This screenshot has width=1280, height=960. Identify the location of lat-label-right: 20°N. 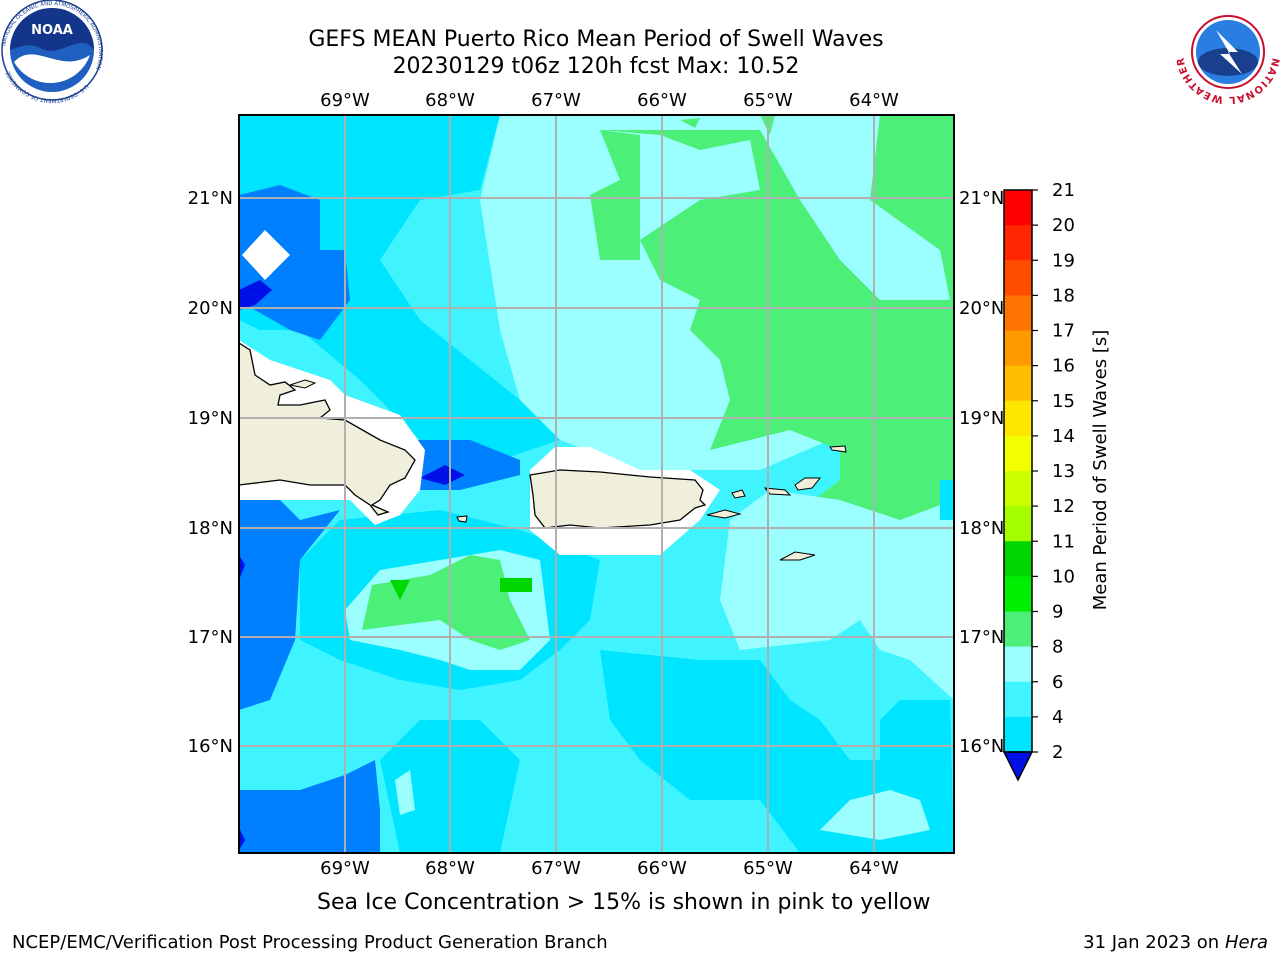
(981, 308).